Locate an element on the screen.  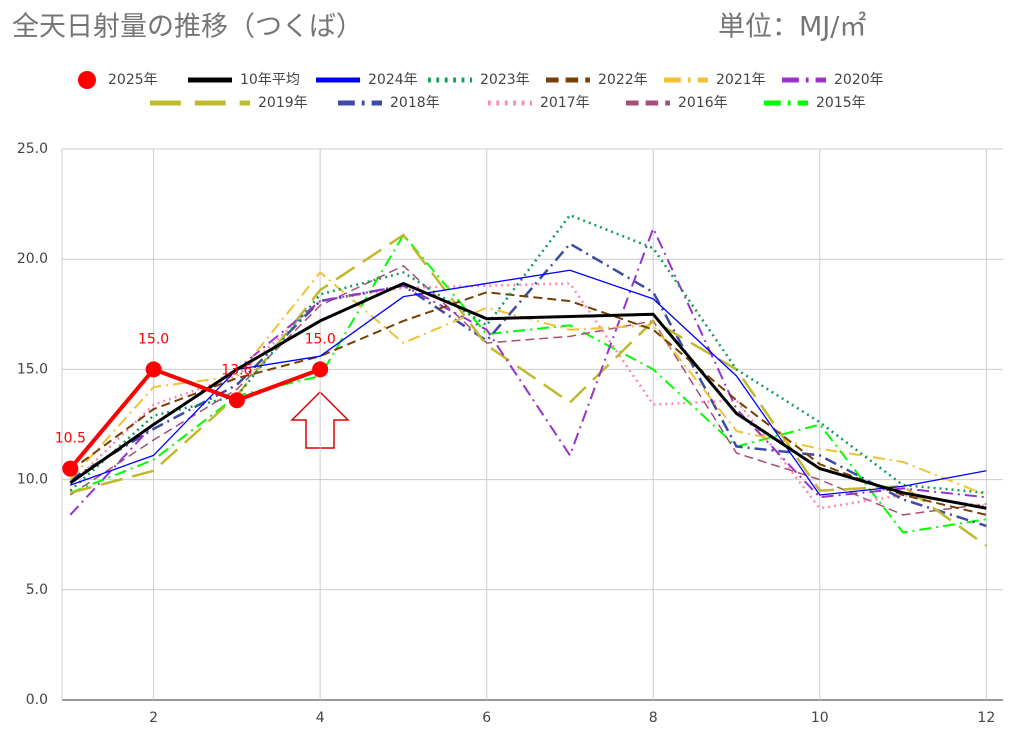
legend-label: 2016年 is located at coordinates (703, 103).